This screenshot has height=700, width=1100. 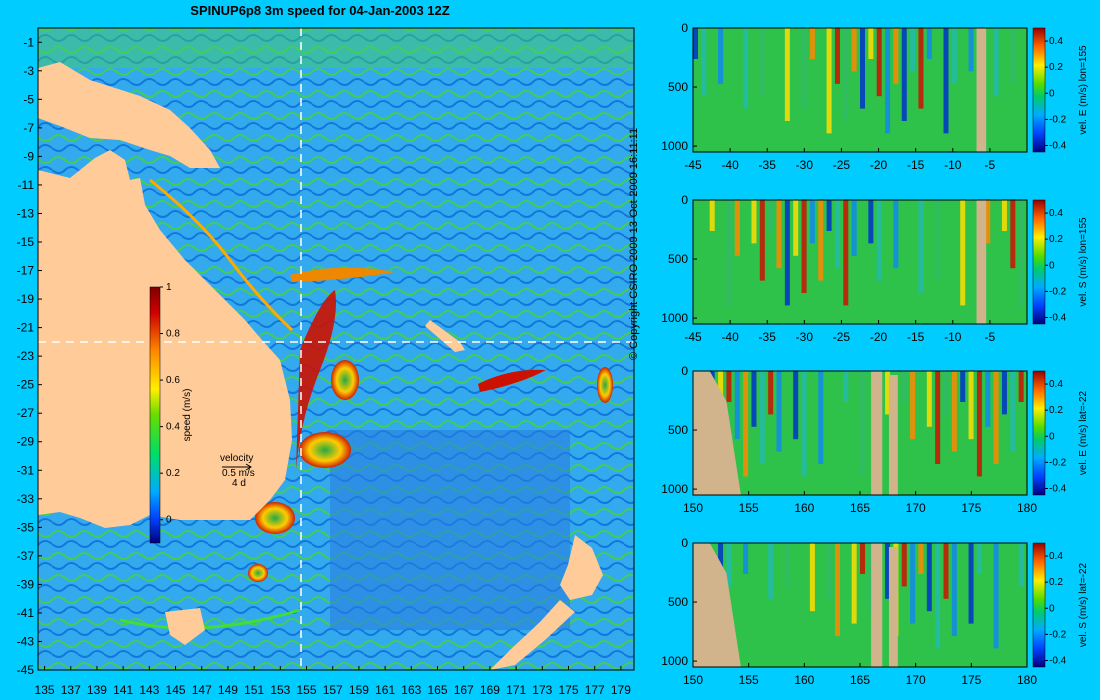 I want to click on section-colorbar, so click(x=1039, y=433).